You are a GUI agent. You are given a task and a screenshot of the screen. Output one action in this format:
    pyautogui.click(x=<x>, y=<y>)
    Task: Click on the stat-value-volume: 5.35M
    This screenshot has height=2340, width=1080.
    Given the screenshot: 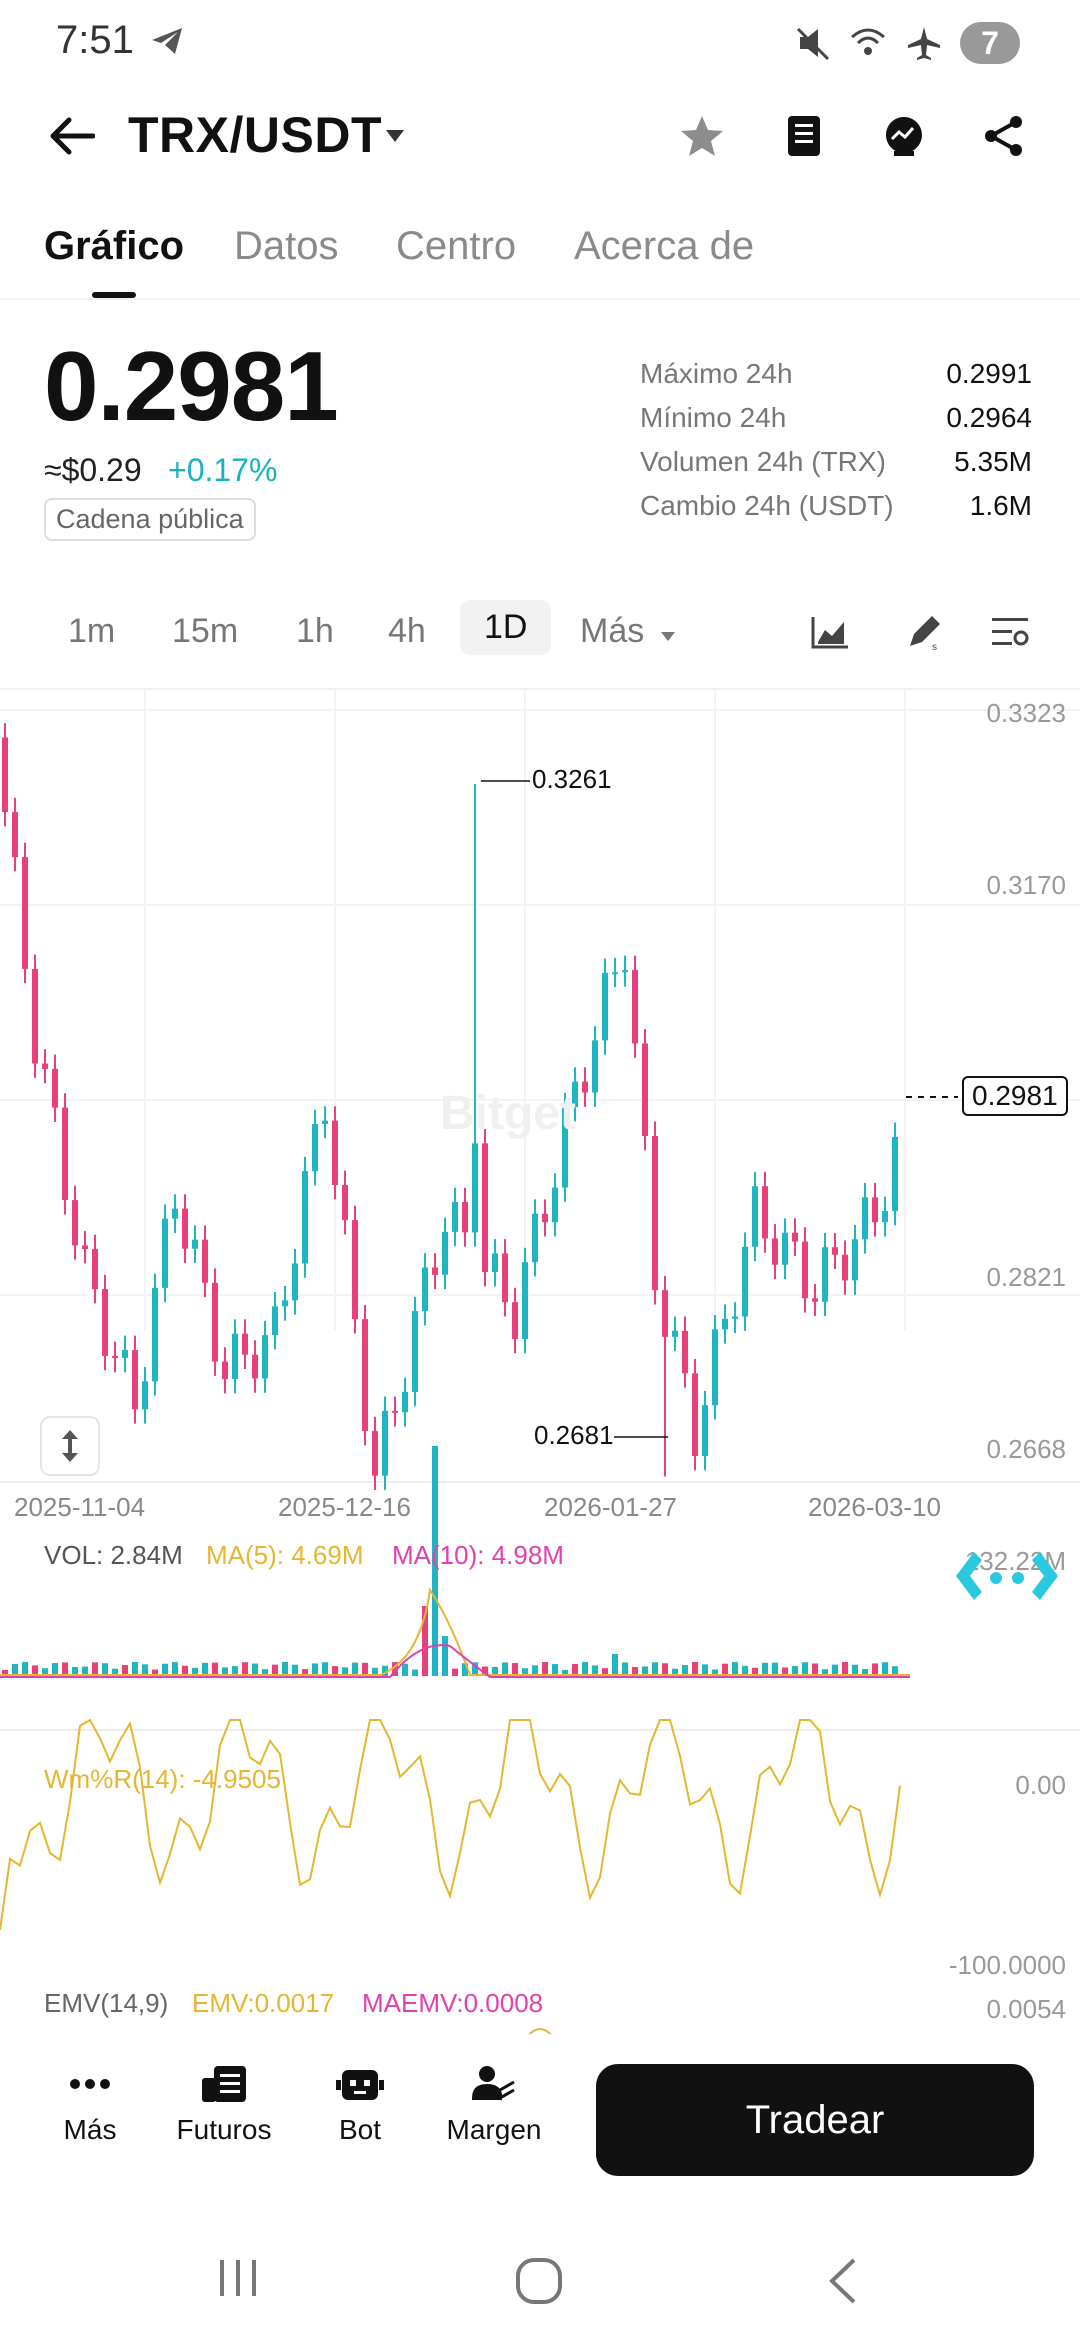 What is the action you would take?
    pyautogui.click(x=993, y=461)
    